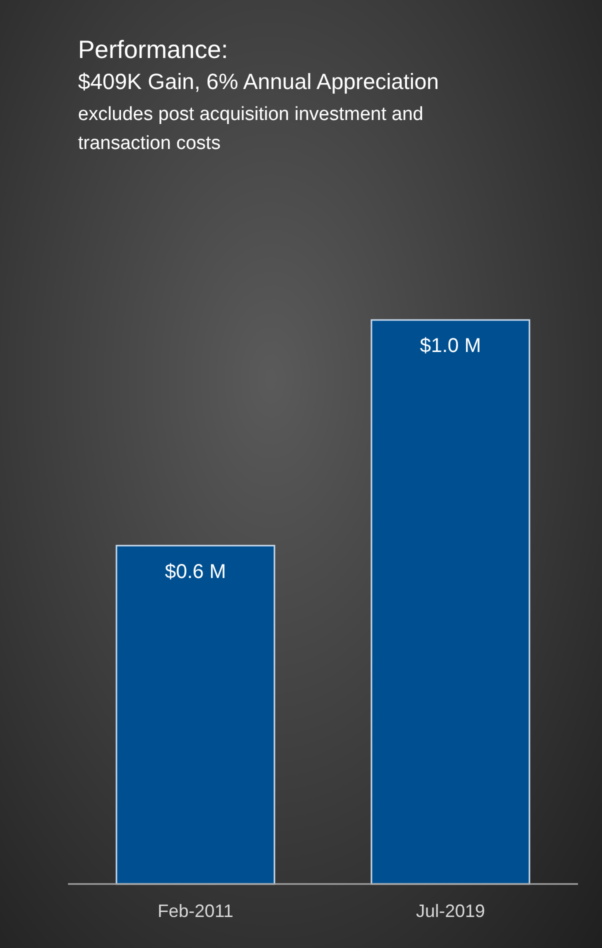 The image size is (602, 948). What do you see at coordinates (451, 346) in the screenshot?
I see `data-label: $1.0 M` at bounding box center [451, 346].